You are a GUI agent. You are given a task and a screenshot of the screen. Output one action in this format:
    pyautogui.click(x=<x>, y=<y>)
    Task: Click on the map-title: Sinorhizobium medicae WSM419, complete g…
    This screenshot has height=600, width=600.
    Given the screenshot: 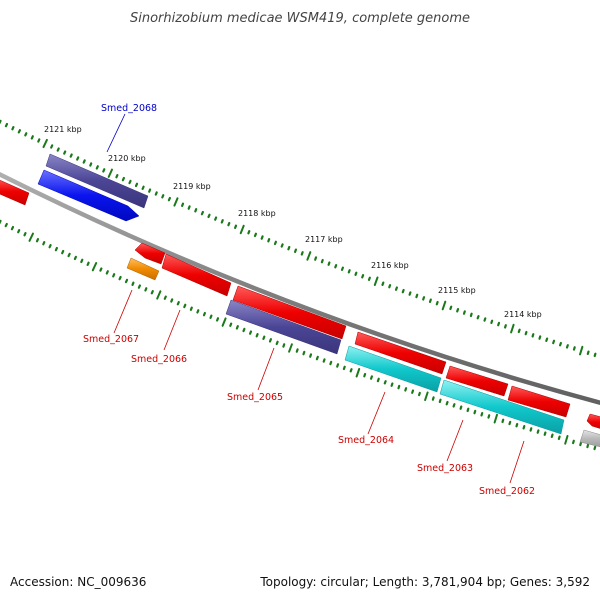 What is the action you would take?
    pyautogui.click(x=300, y=18)
    